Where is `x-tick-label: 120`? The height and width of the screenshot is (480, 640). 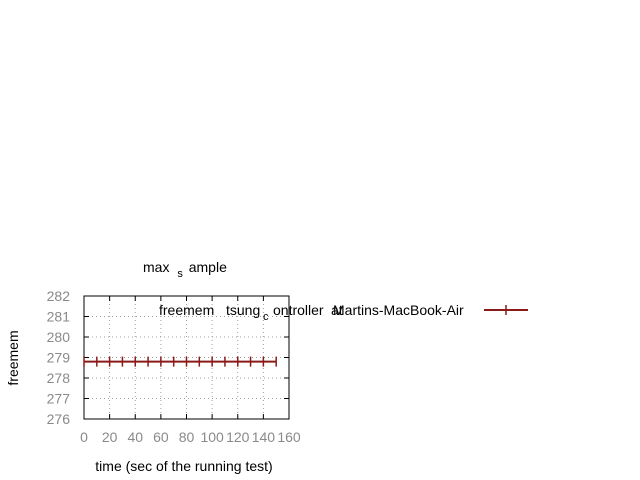
x-tick-label: 120 is located at coordinates (238, 437).